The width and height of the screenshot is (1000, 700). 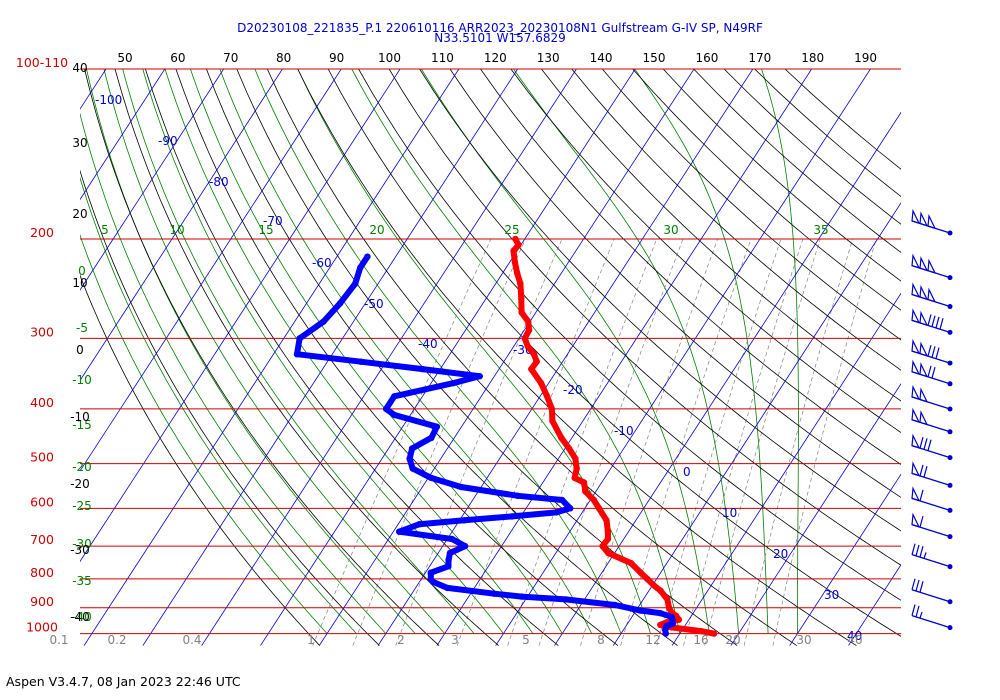 I want to click on height-label: 40, so click(x=79, y=68).